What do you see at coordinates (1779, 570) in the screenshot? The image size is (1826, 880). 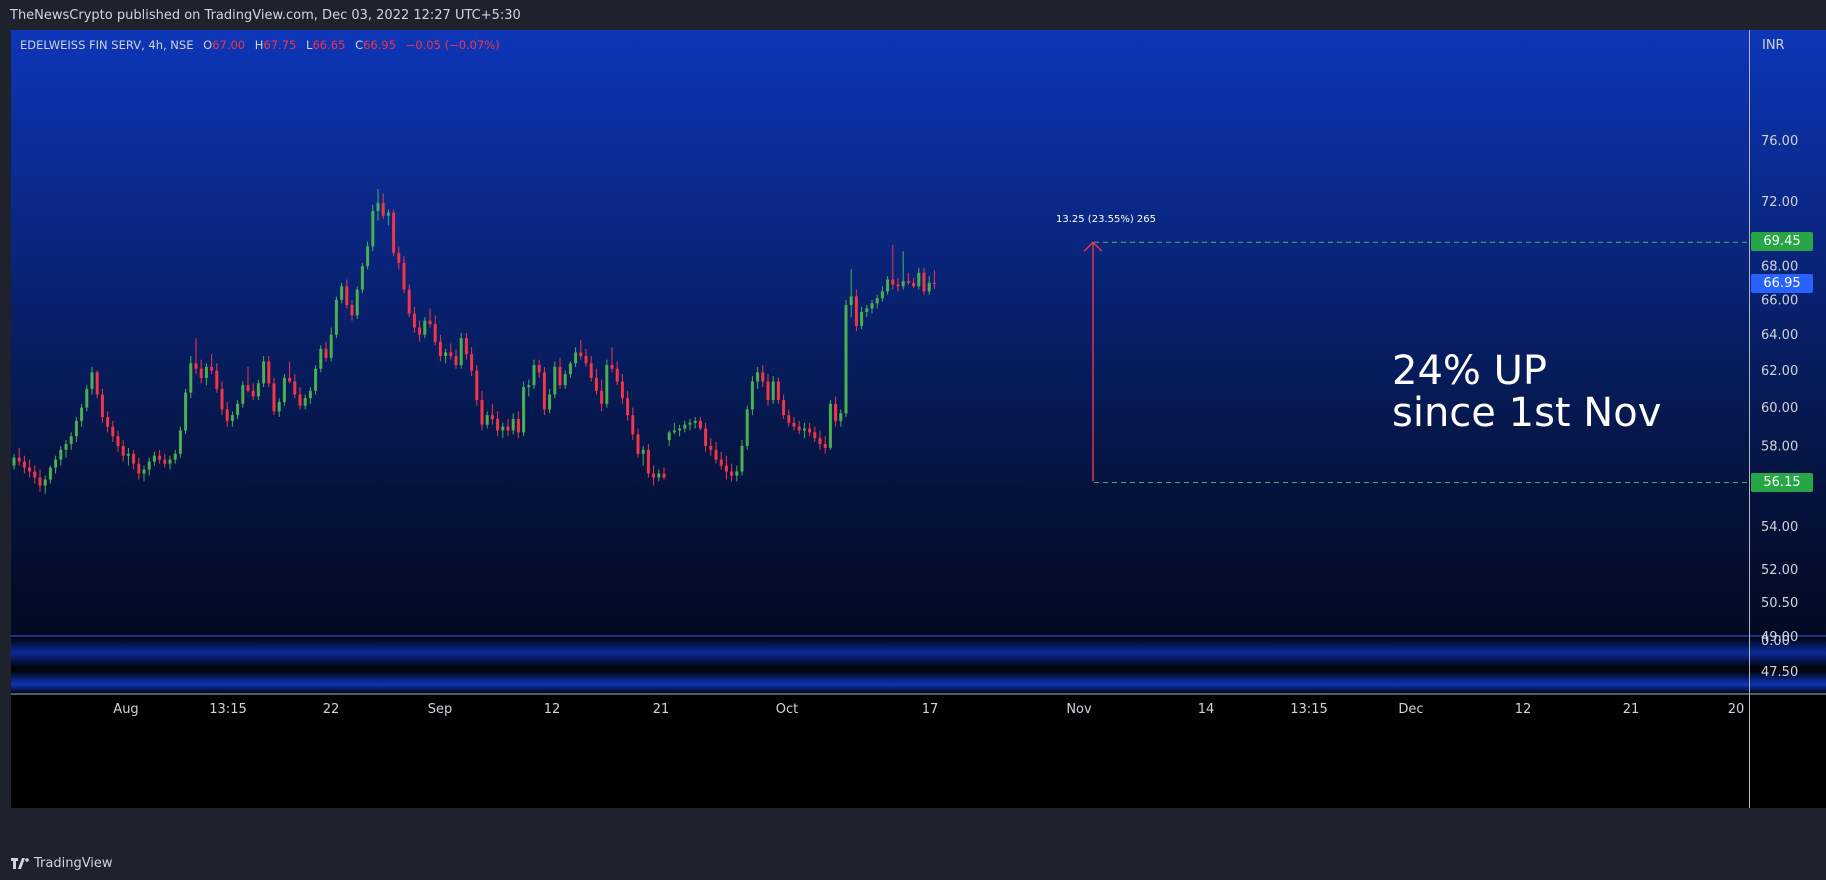 I see `price-tick-label: 52.00` at bounding box center [1779, 570].